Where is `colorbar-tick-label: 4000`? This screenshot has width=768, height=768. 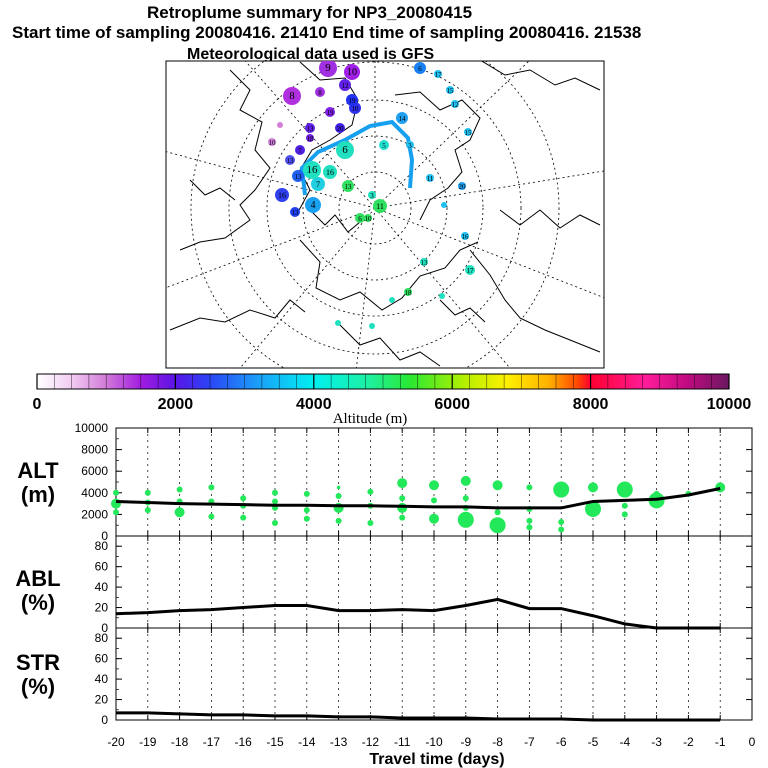
colorbar-tick-label: 4000 is located at coordinates (314, 404).